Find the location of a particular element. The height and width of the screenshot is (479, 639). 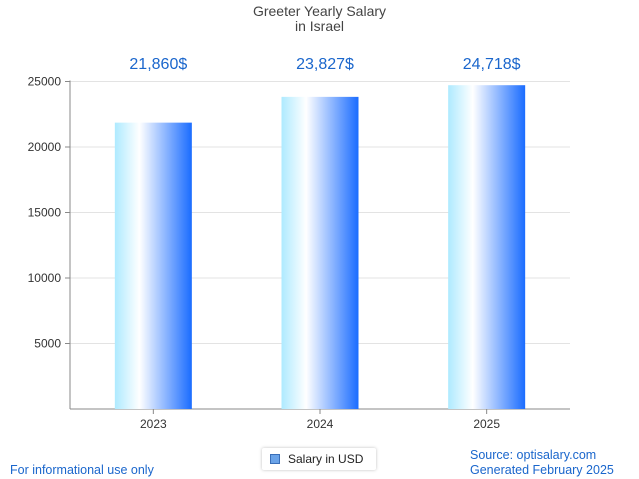

generated-text: Generated February 2025 is located at coordinates (542, 470).